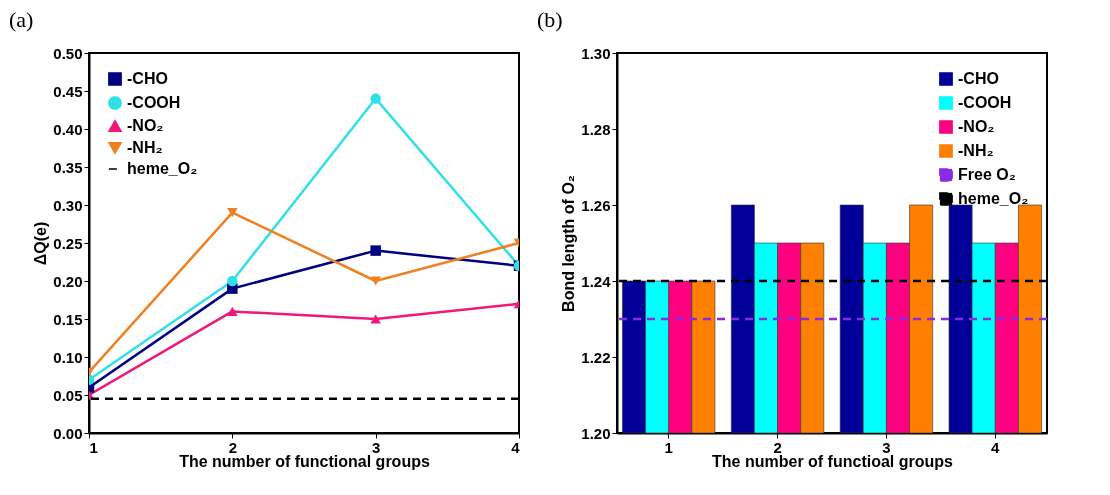  What do you see at coordinates (596, 205) in the screenshot?
I see `y-tick-label: 1.26` at bounding box center [596, 205].